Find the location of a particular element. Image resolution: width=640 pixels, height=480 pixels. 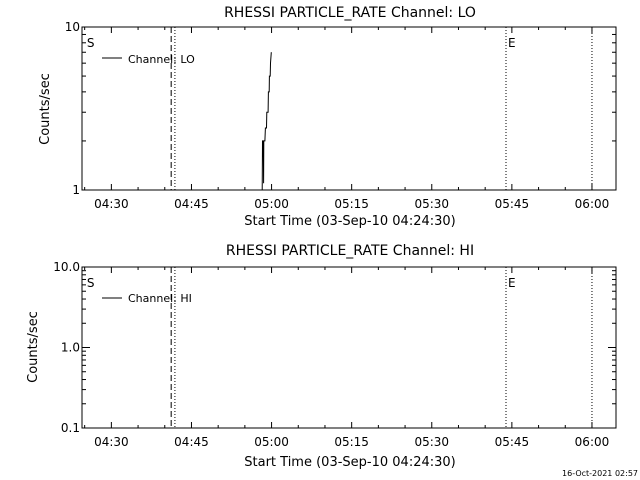

lo-x-tick-label: 04:30 is located at coordinates (111, 204).